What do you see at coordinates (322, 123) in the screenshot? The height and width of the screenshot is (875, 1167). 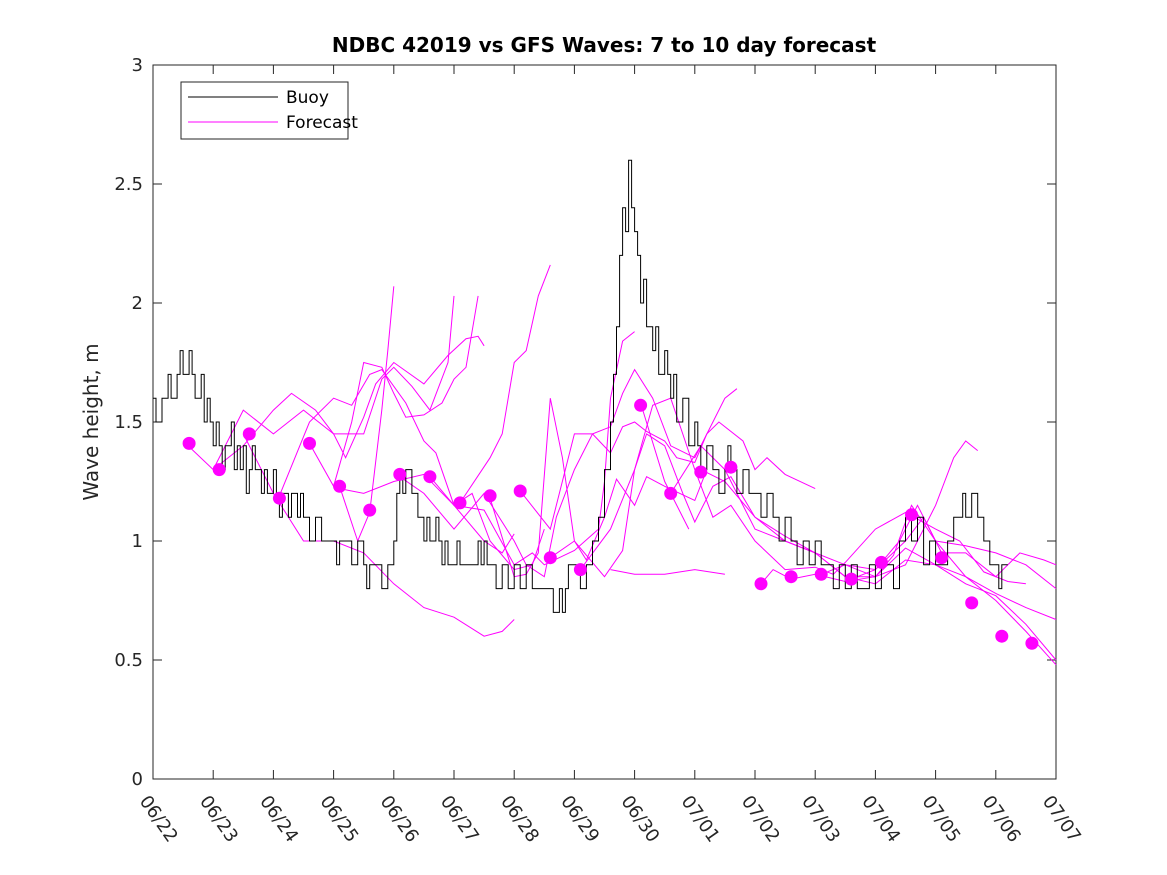 I see `legend-forecast-label: Forecast` at bounding box center [322, 123].